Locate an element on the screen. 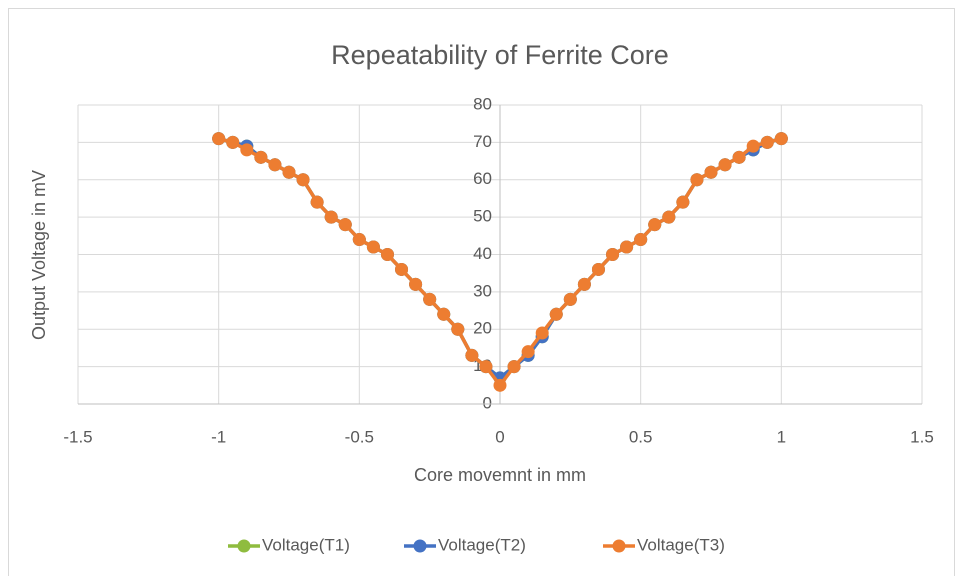 This screenshot has width=957, height=581. legend-item: Voltage(T2) is located at coordinates (465, 544).